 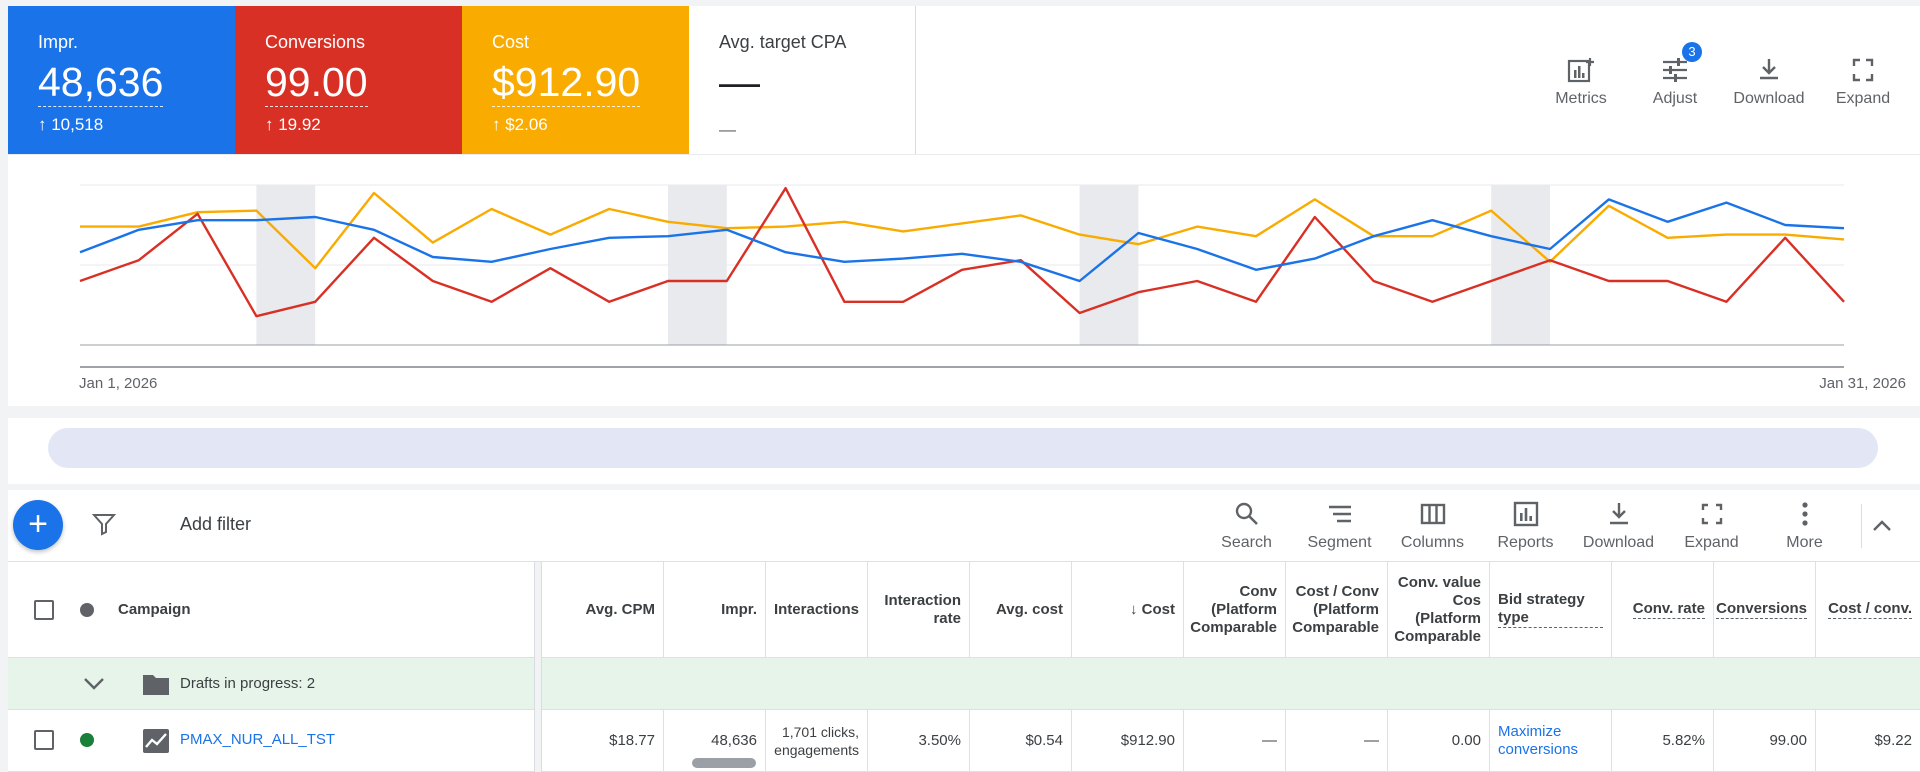 What do you see at coordinates (1868, 609) in the screenshot?
I see `header-cost-conv: Cost / conv.` at bounding box center [1868, 609].